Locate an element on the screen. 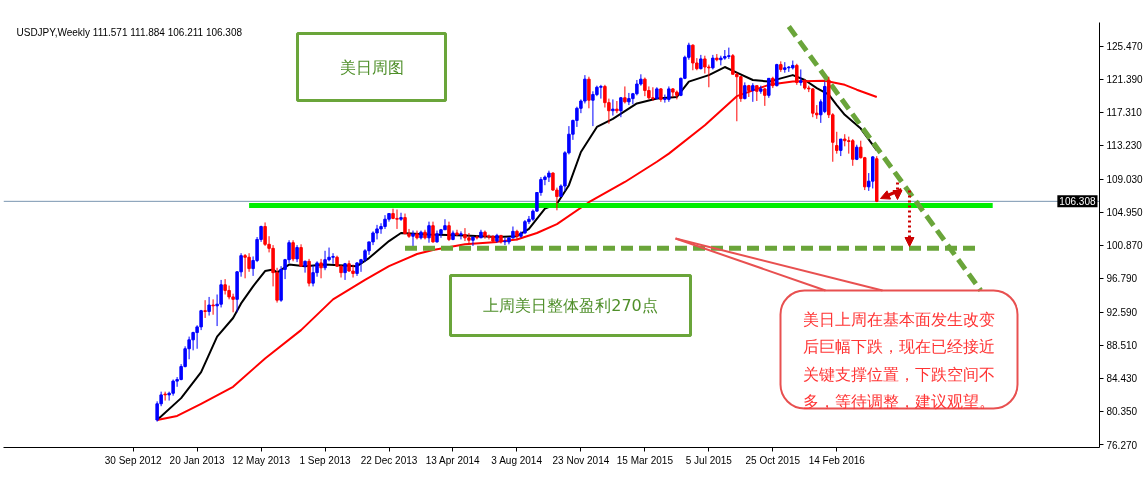  y-tick-label: 113.230 is located at coordinates (1124, 146).